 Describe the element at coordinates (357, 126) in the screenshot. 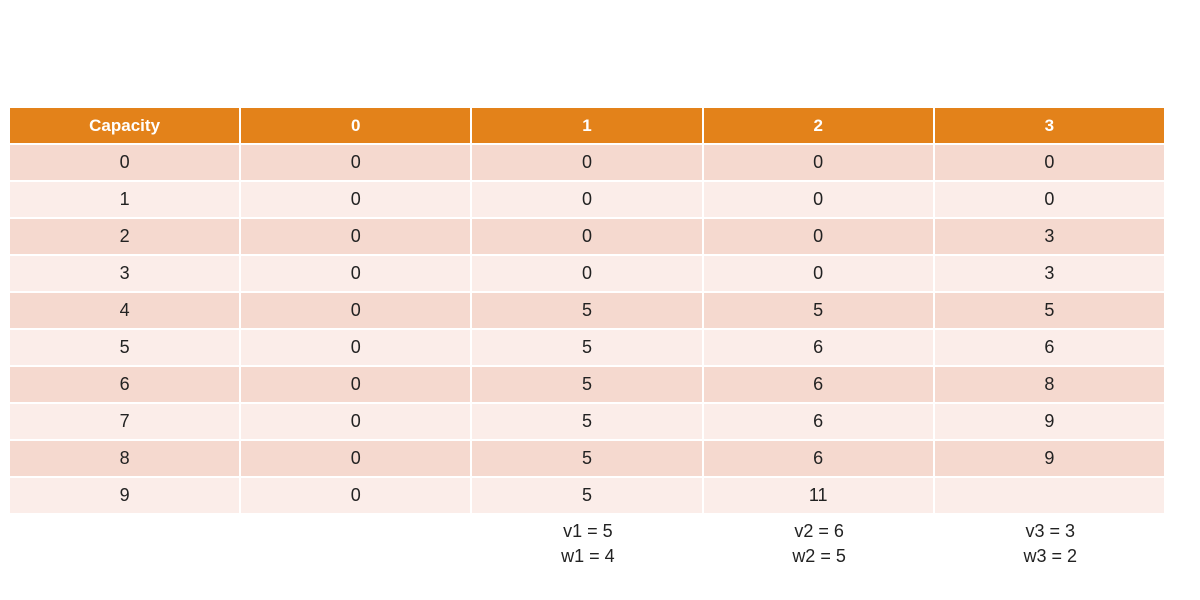

I see `header-cell: 0` at that location.